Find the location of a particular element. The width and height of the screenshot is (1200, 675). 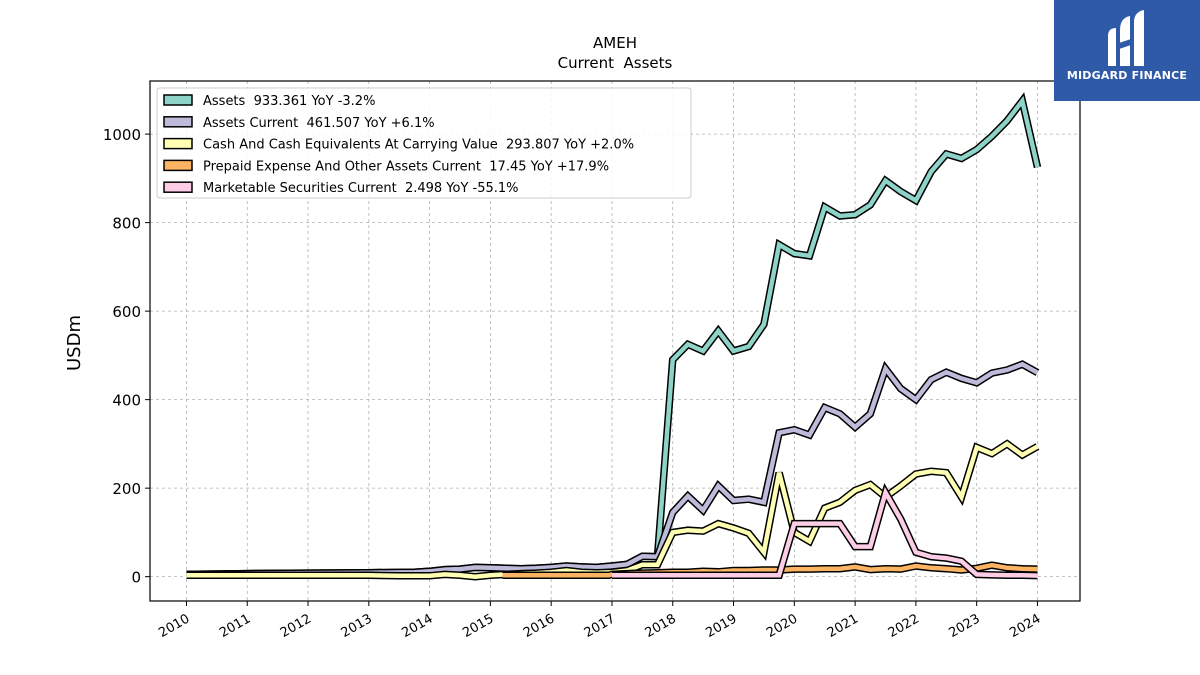

x-tick-label: 2019 is located at coordinates (721, 626).